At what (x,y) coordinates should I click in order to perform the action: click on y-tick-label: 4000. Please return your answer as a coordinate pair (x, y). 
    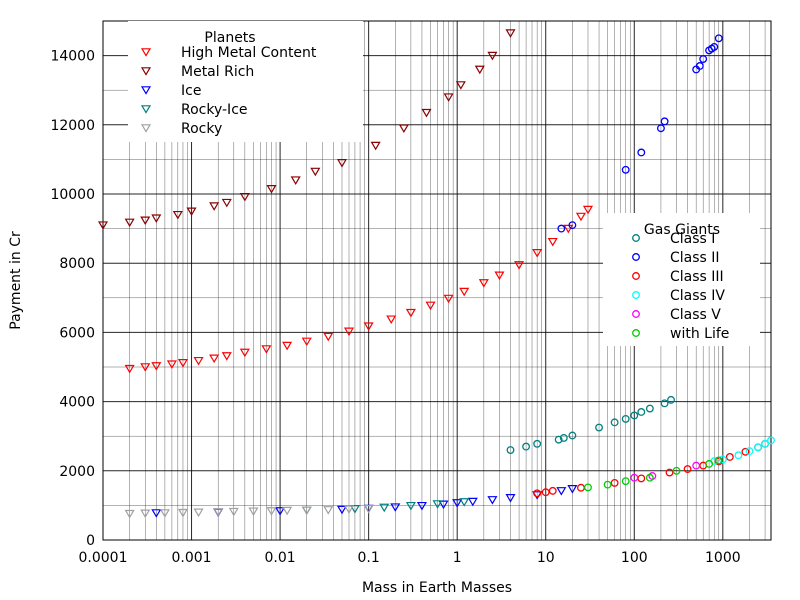
    Looking at the image, I should click on (77, 403).